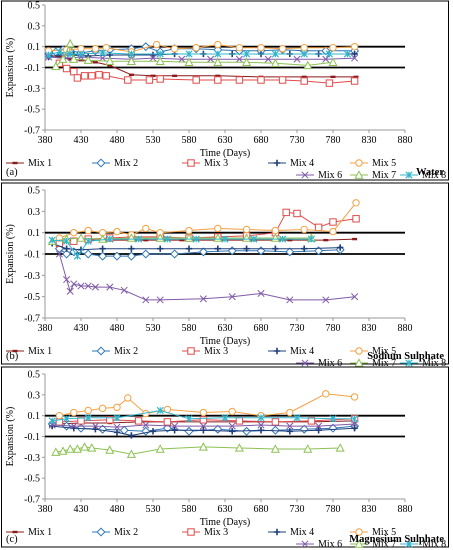  Describe the element at coordinates (126, 532) in the screenshot. I see `legend-label: Mix 2` at that location.